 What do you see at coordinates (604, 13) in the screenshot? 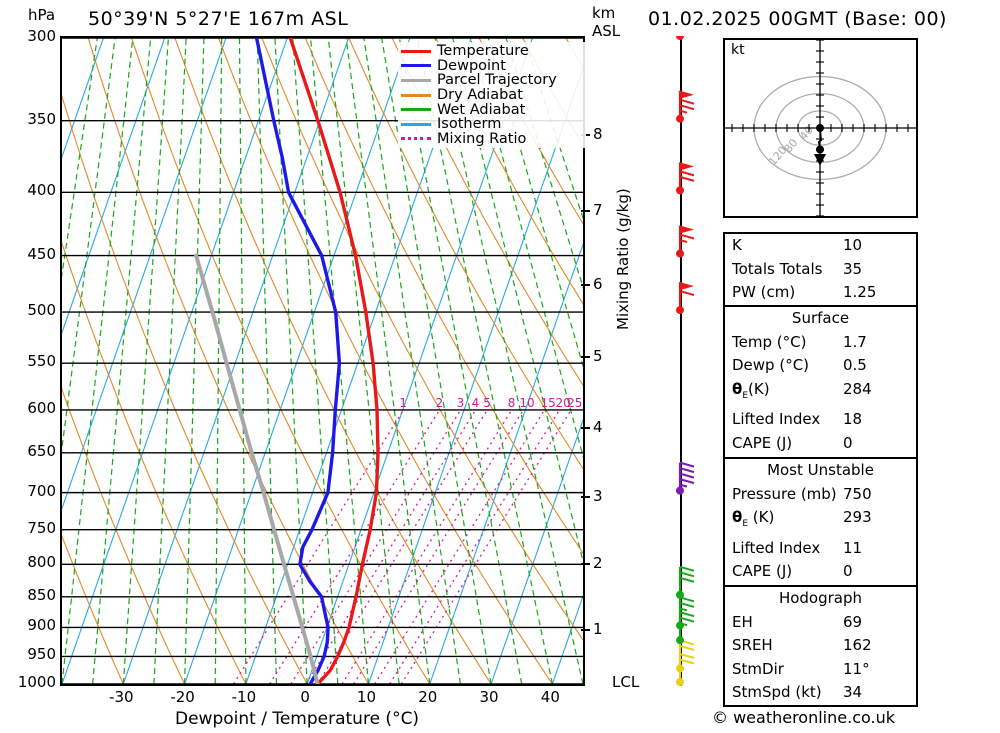
I see `height-unit-label: km` at bounding box center [604, 13].